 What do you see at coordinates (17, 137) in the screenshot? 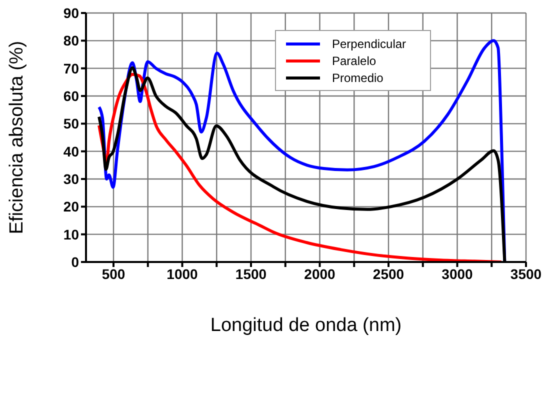
I see `y-axis-title: Eficiencia absoluta (%)` at bounding box center [17, 137].